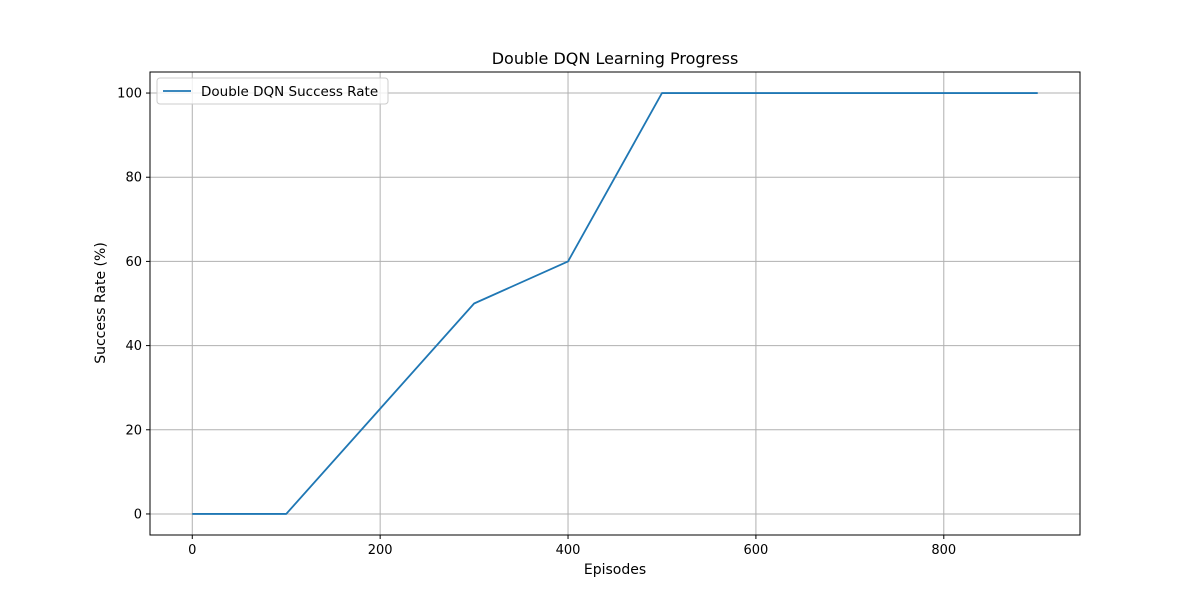 This screenshot has height=600, width=1200. Describe the element at coordinates (615, 570) in the screenshot. I see `x-axis-title: Episodes` at that location.